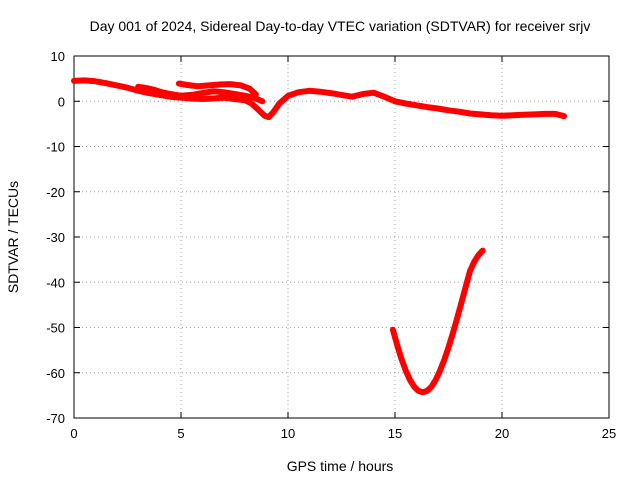  I want to click on x-tick-label: 25, so click(609, 433).